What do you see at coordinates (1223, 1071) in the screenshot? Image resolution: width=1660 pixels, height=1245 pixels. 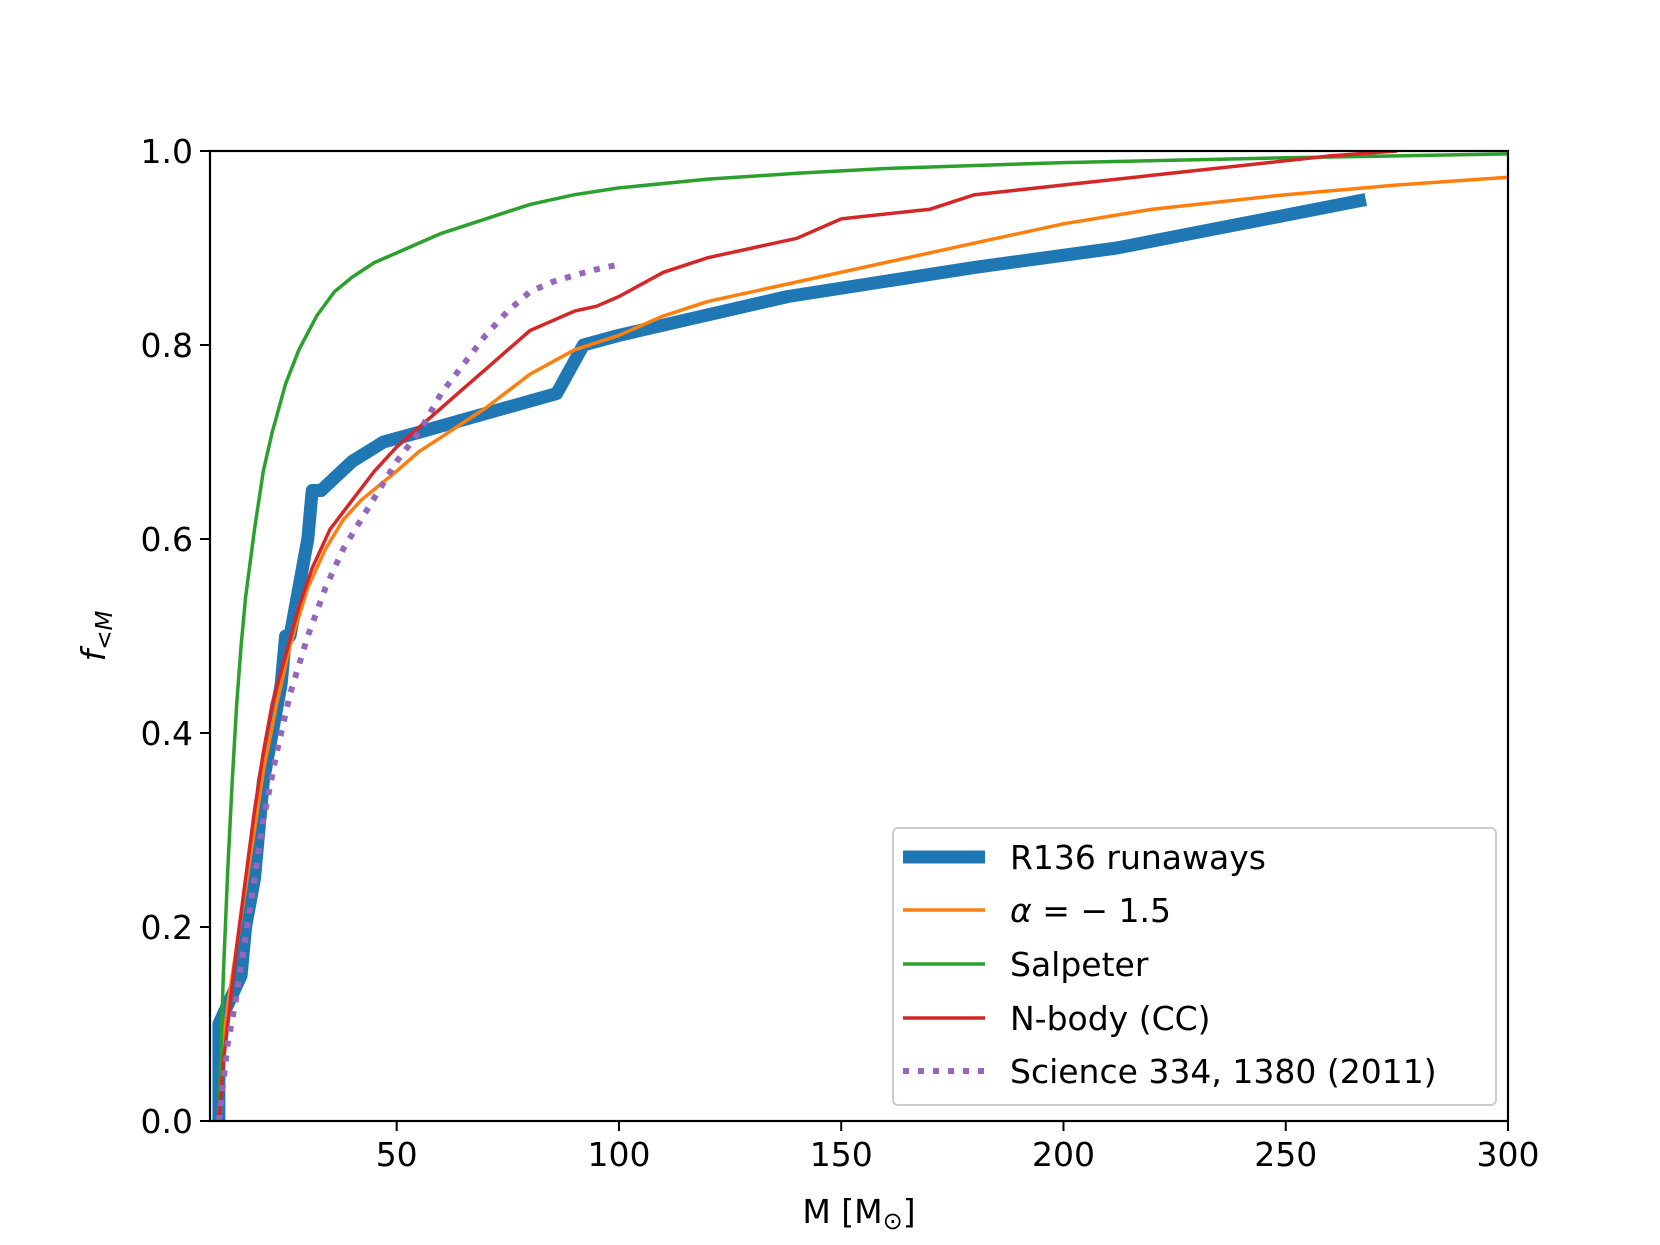 I see `legend-label-science: Science 334, 1380 (2011)` at bounding box center [1223, 1071].